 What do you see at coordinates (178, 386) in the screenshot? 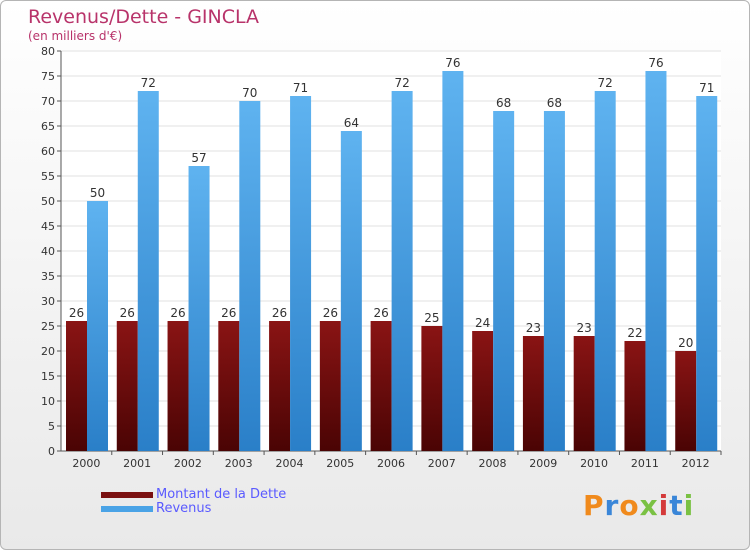
I see `bar-dette-2002` at bounding box center [178, 386].